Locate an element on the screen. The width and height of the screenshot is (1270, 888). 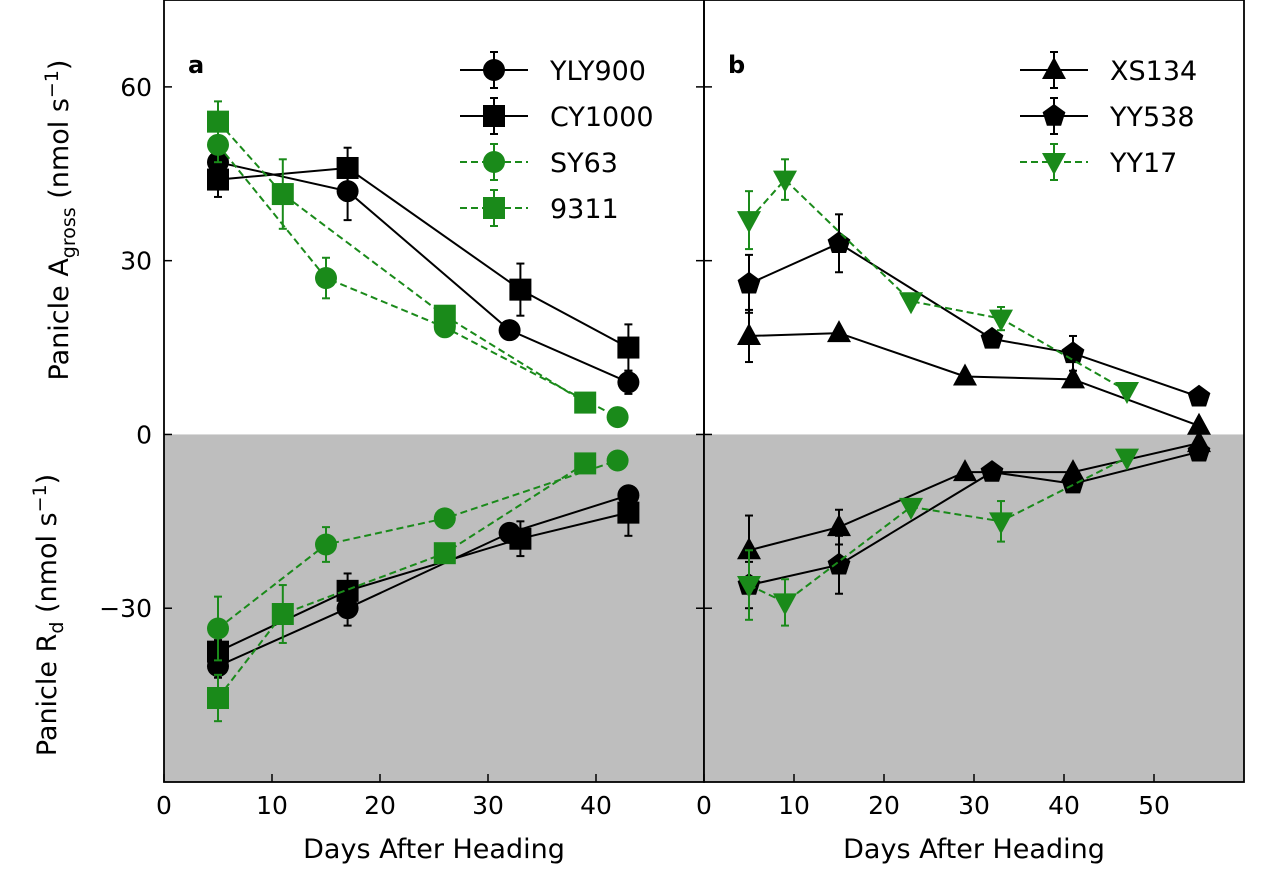
y-title-top-unit: (nmol s is located at coordinates (59, 152).